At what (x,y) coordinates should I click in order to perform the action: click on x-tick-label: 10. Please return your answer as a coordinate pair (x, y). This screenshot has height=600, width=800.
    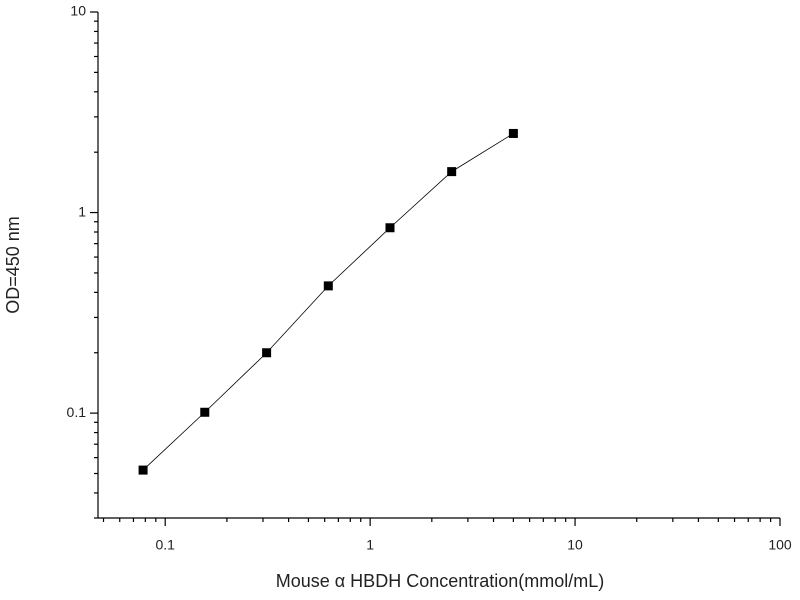
    Looking at the image, I should click on (575, 545).